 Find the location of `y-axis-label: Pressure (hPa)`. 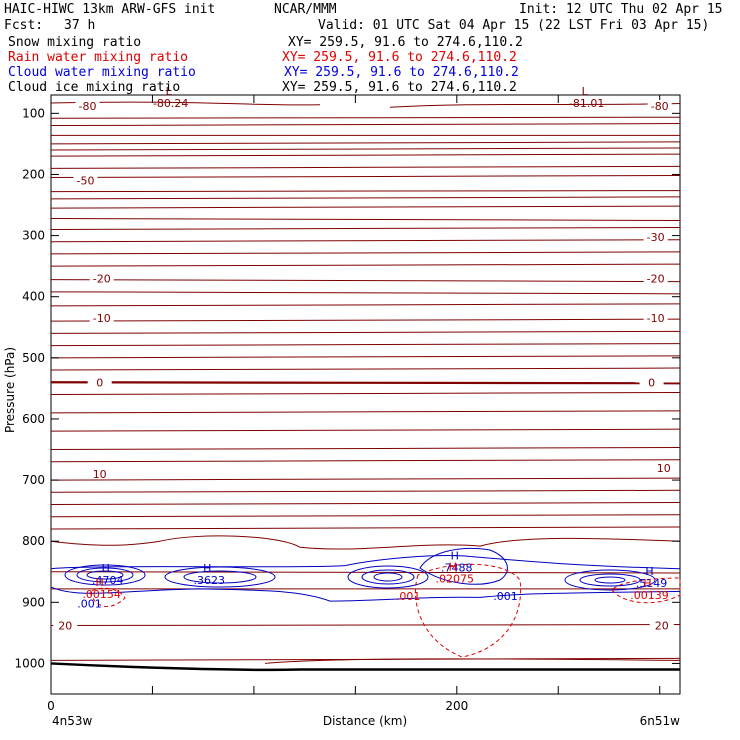

y-axis-label: Pressure (hPa) is located at coordinates (10, 390).